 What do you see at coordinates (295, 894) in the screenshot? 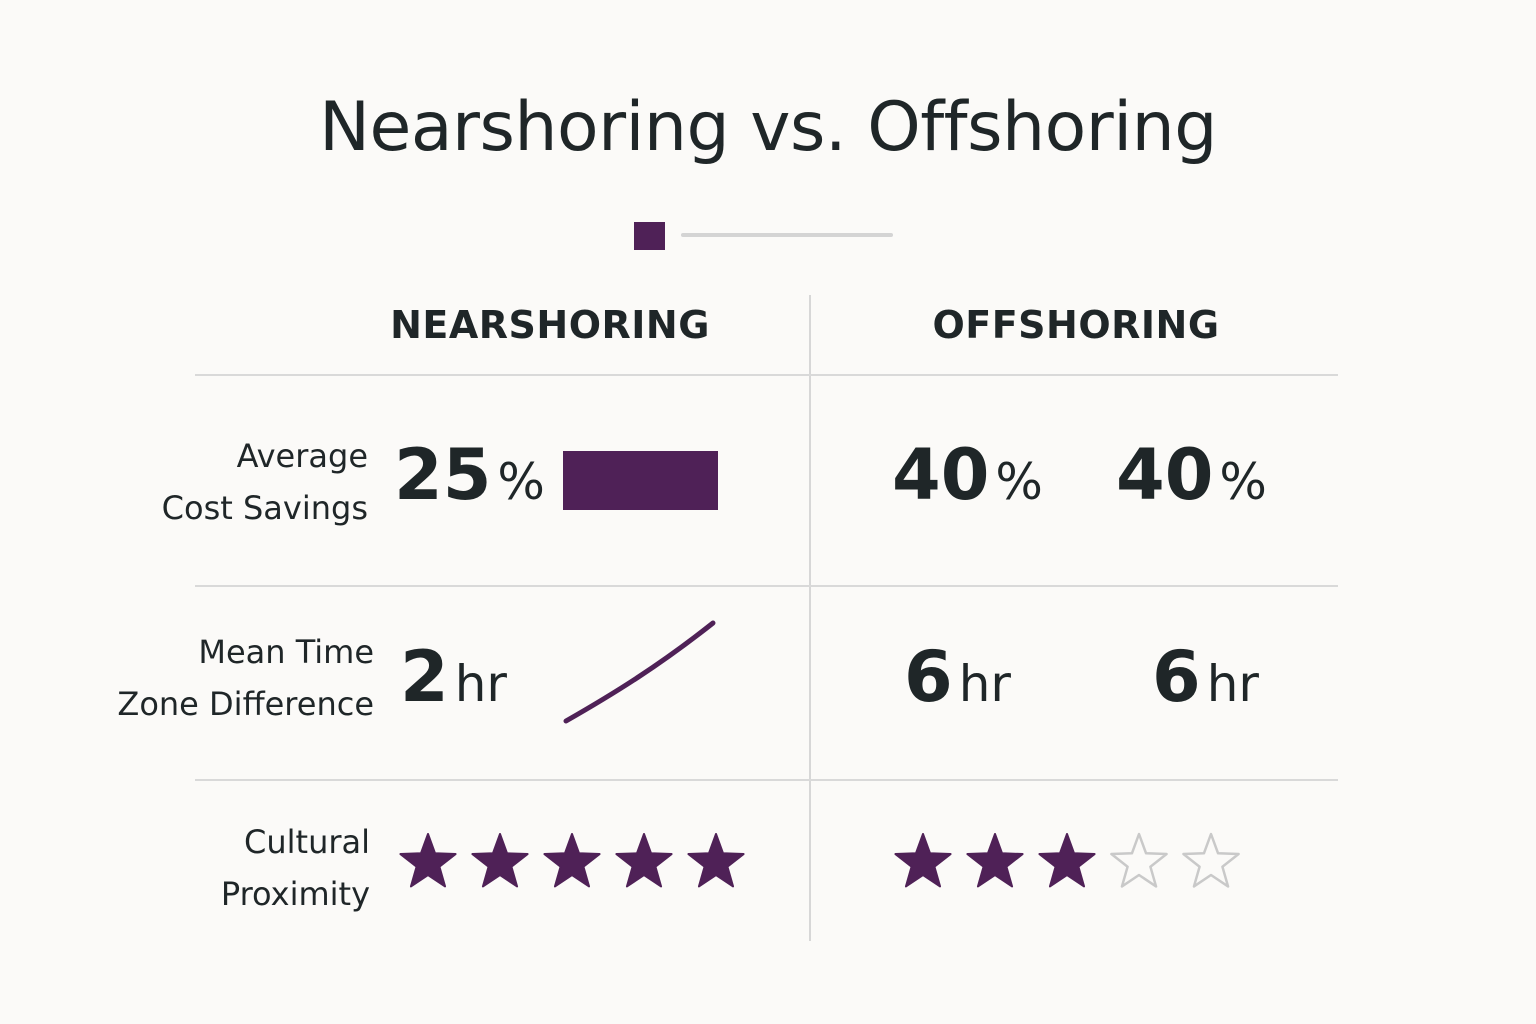
I see `row-label-line: Proximity` at bounding box center [295, 894].